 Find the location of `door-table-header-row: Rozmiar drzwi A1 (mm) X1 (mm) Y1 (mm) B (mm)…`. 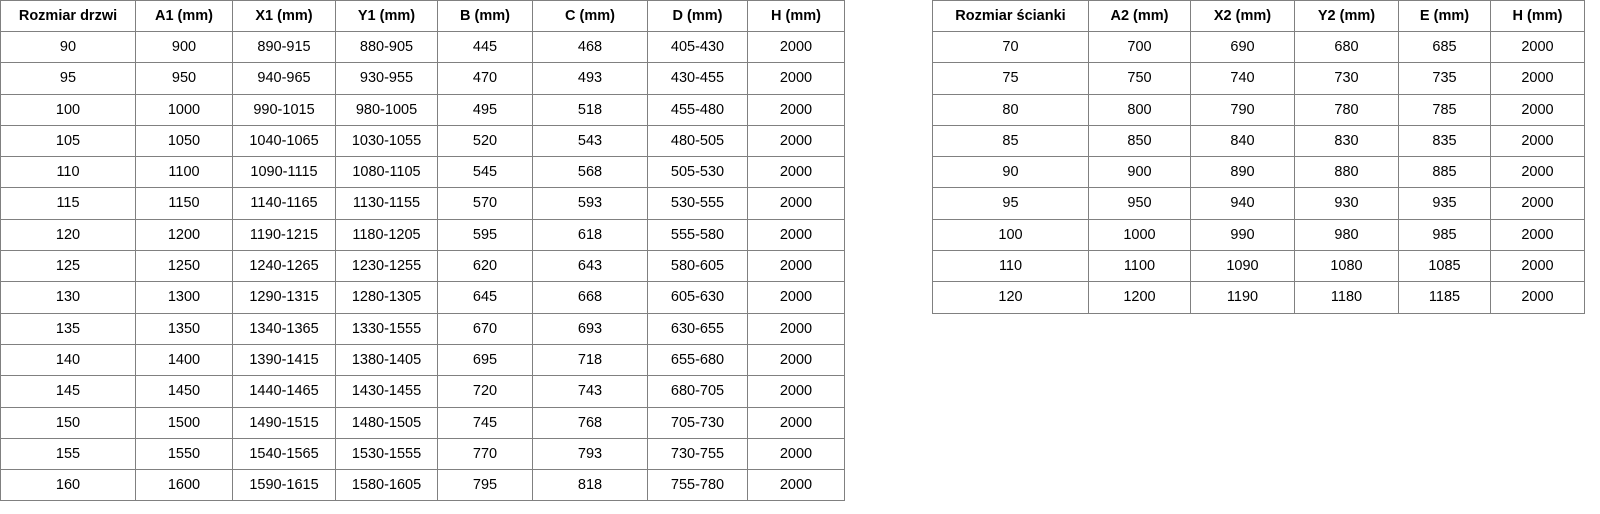

door-table-header-row: Rozmiar drzwi A1 (mm) X1 (mm) Y1 (mm) B (mm)… is located at coordinates (422, 16).